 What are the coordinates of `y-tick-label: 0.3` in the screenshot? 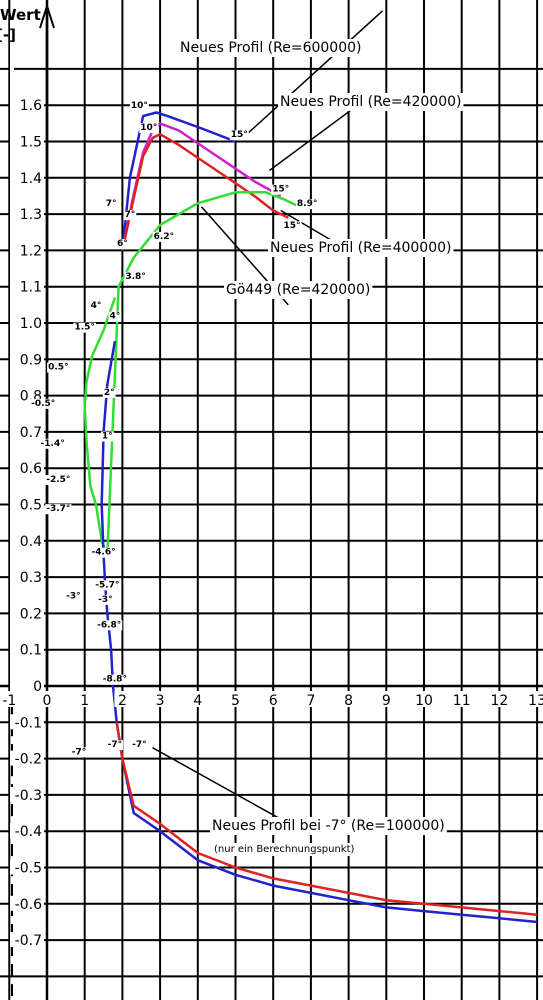 It's located at (31, 578).